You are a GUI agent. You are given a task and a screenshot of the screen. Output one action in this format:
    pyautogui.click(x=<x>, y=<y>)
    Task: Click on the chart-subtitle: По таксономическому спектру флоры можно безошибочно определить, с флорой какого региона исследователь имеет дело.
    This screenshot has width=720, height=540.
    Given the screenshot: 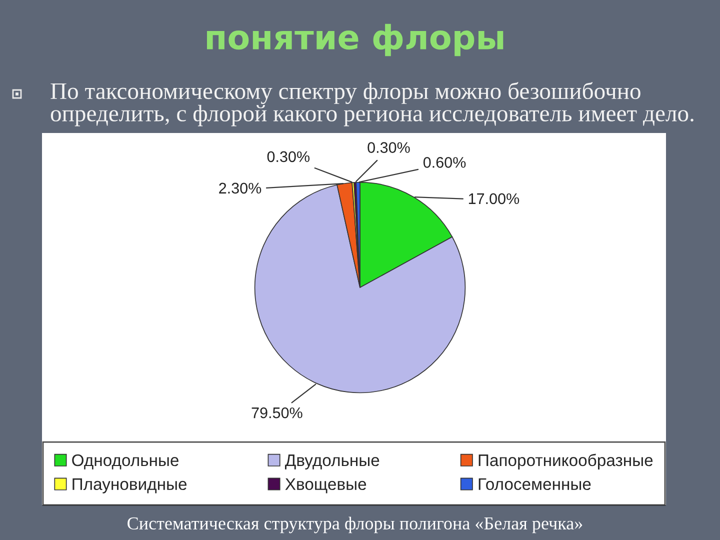 What is the action you would take?
    pyautogui.click(x=372, y=104)
    